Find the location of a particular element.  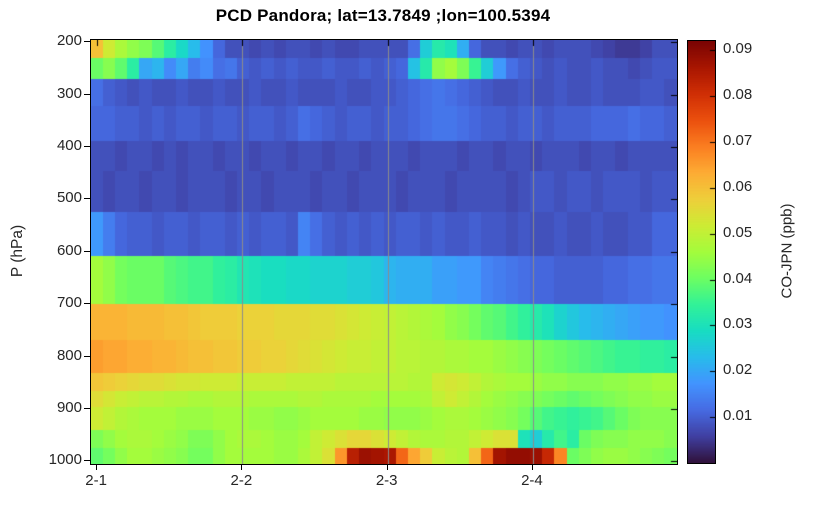

y-tick-label: 400 is located at coordinates (69, 145).